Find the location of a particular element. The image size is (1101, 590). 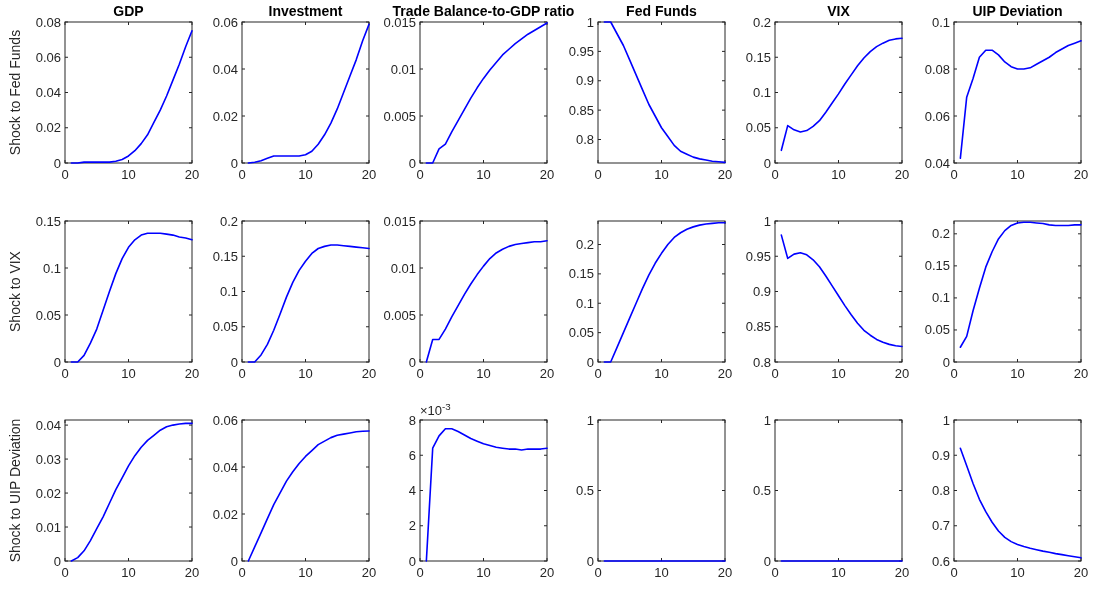

y-tick-label: 0.015 is located at coordinates (399, 221).